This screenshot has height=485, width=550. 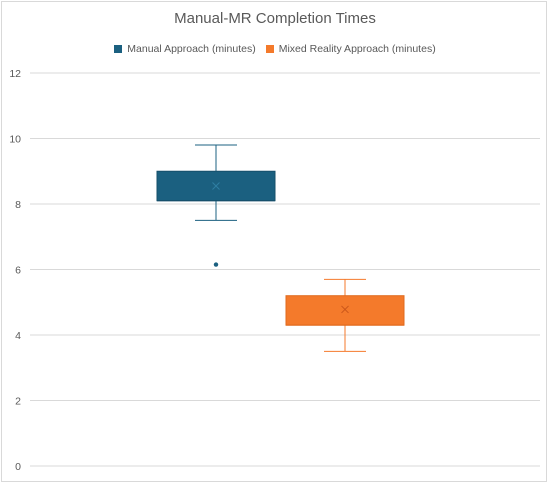 What do you see at coordinates (18, 271) in the screenshot?
I see `y-tick-label-6: 6` at bounding box center [18, 271].